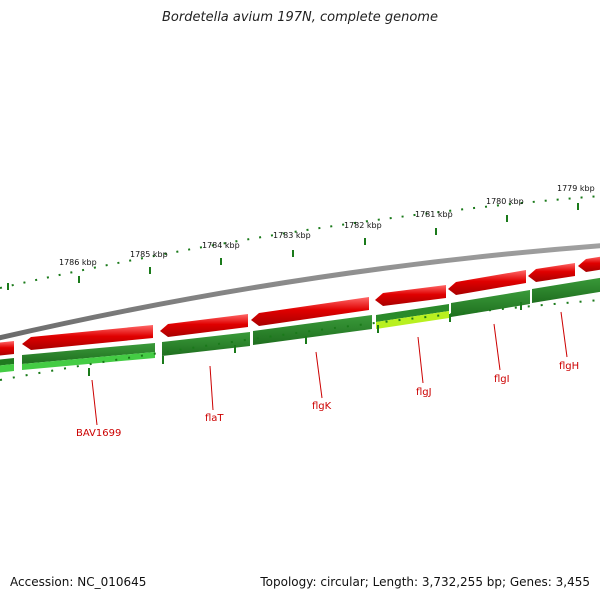  I want to click on kbp-label-1785: 1785 kbp, so click(149, 254).